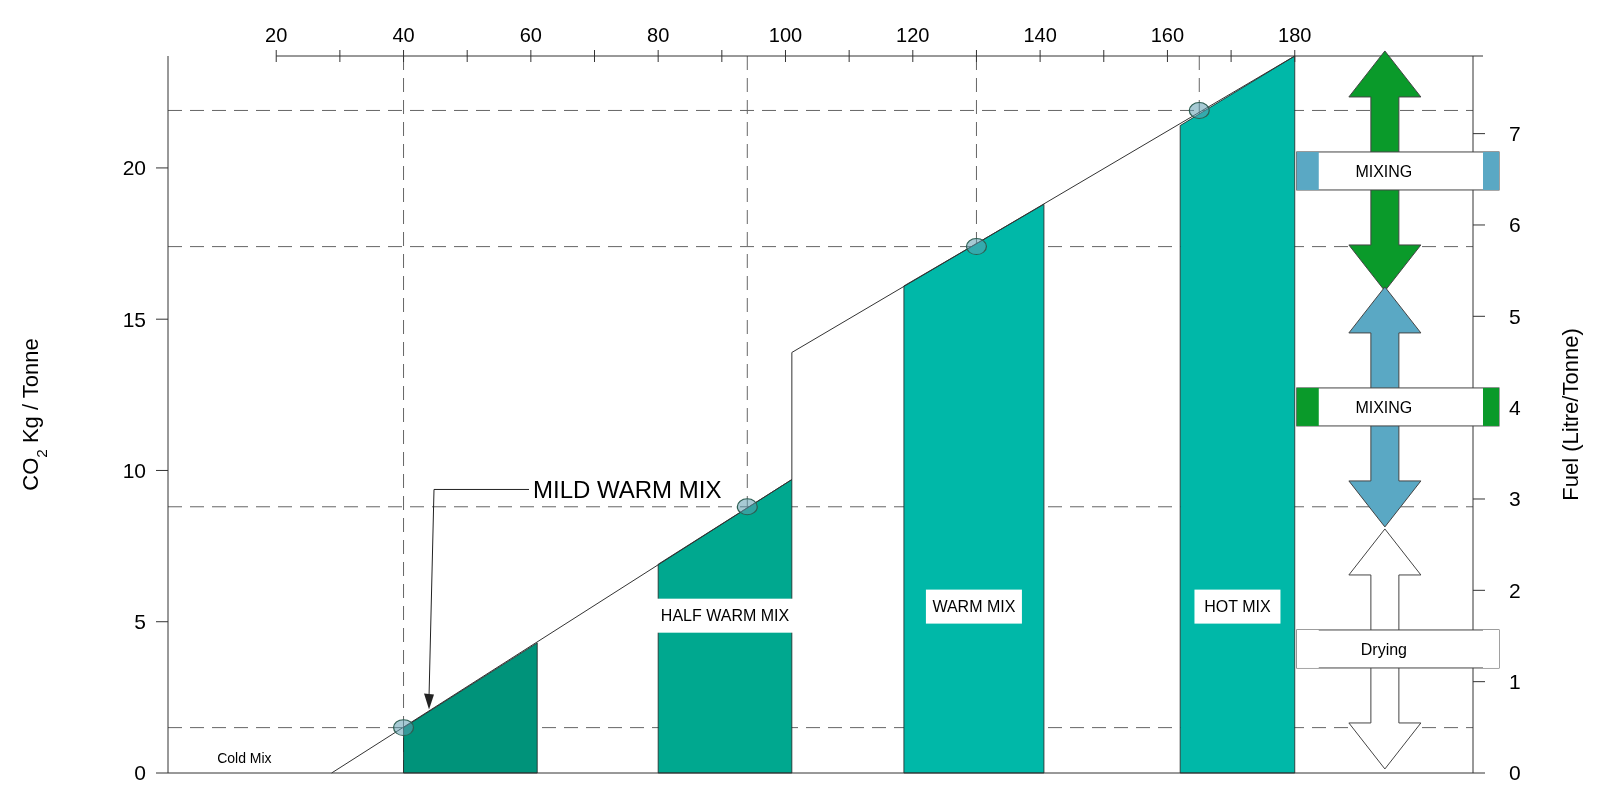  Describe the element at coordinates (658, 35) in the screenshot. I see `x-tick-label: 80` at that location.